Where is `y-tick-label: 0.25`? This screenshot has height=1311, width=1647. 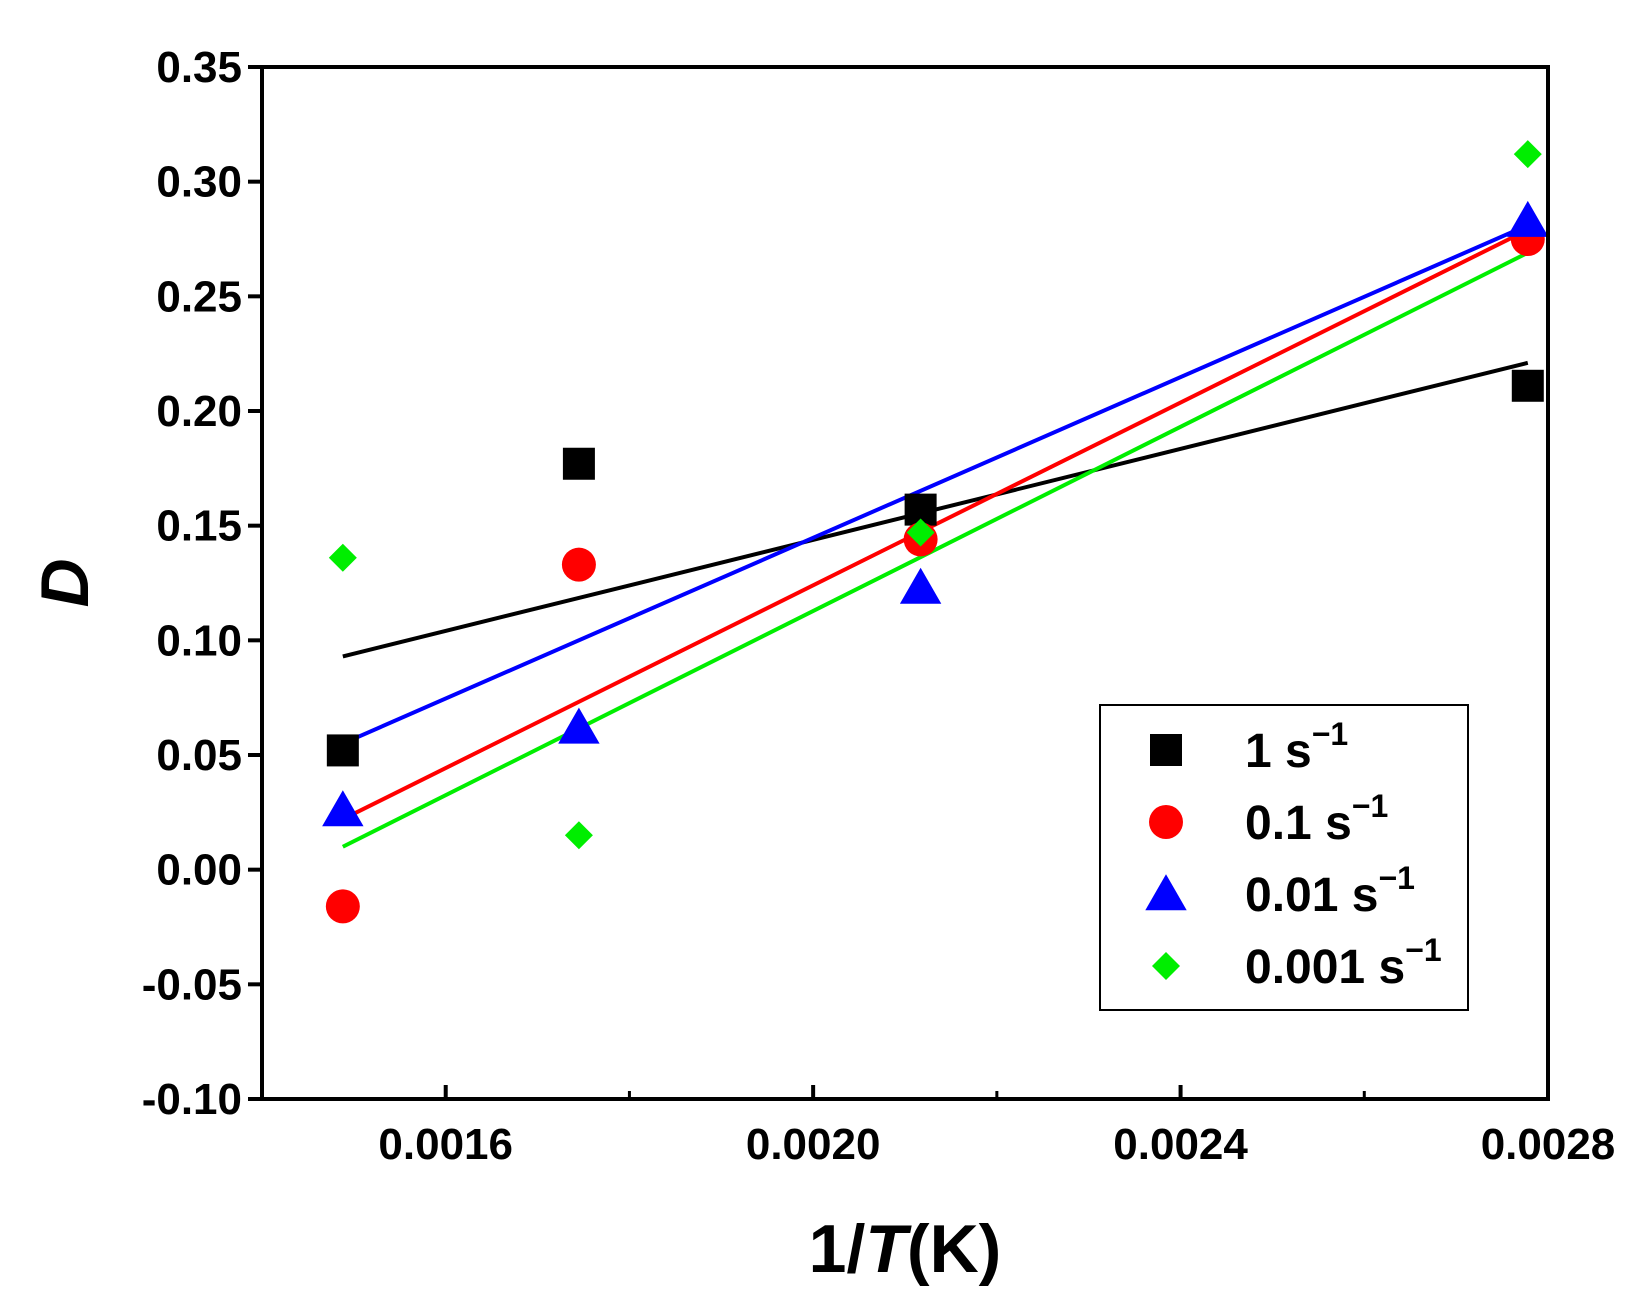 y-tick-label: 0.25 is located at coordinates (199, 296).